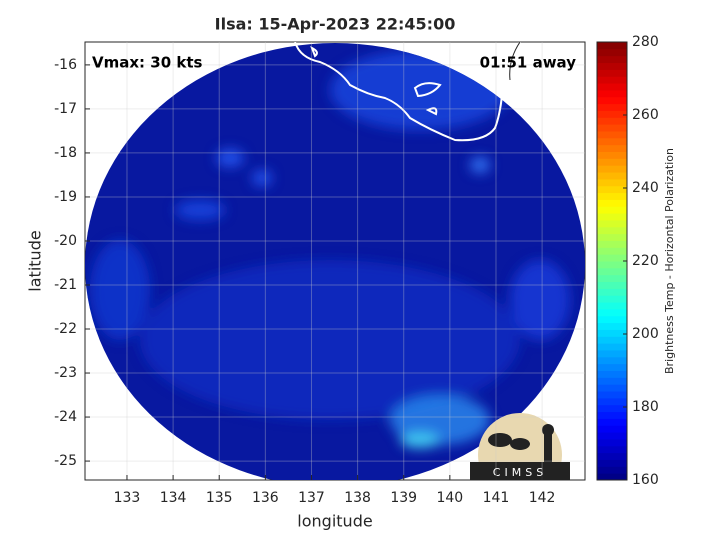 This screenshot has height=540, width=720. What do you see at coordinates (520, 446) in the screenshot?
I see `cimss-logo: CIMSS` at bounding box center [520, 446].